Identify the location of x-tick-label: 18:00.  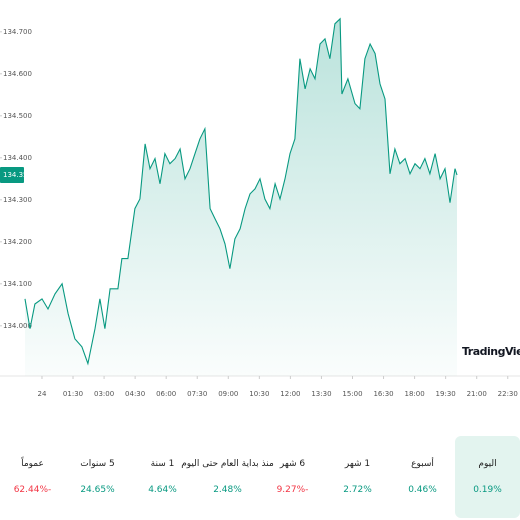
(415, 394).